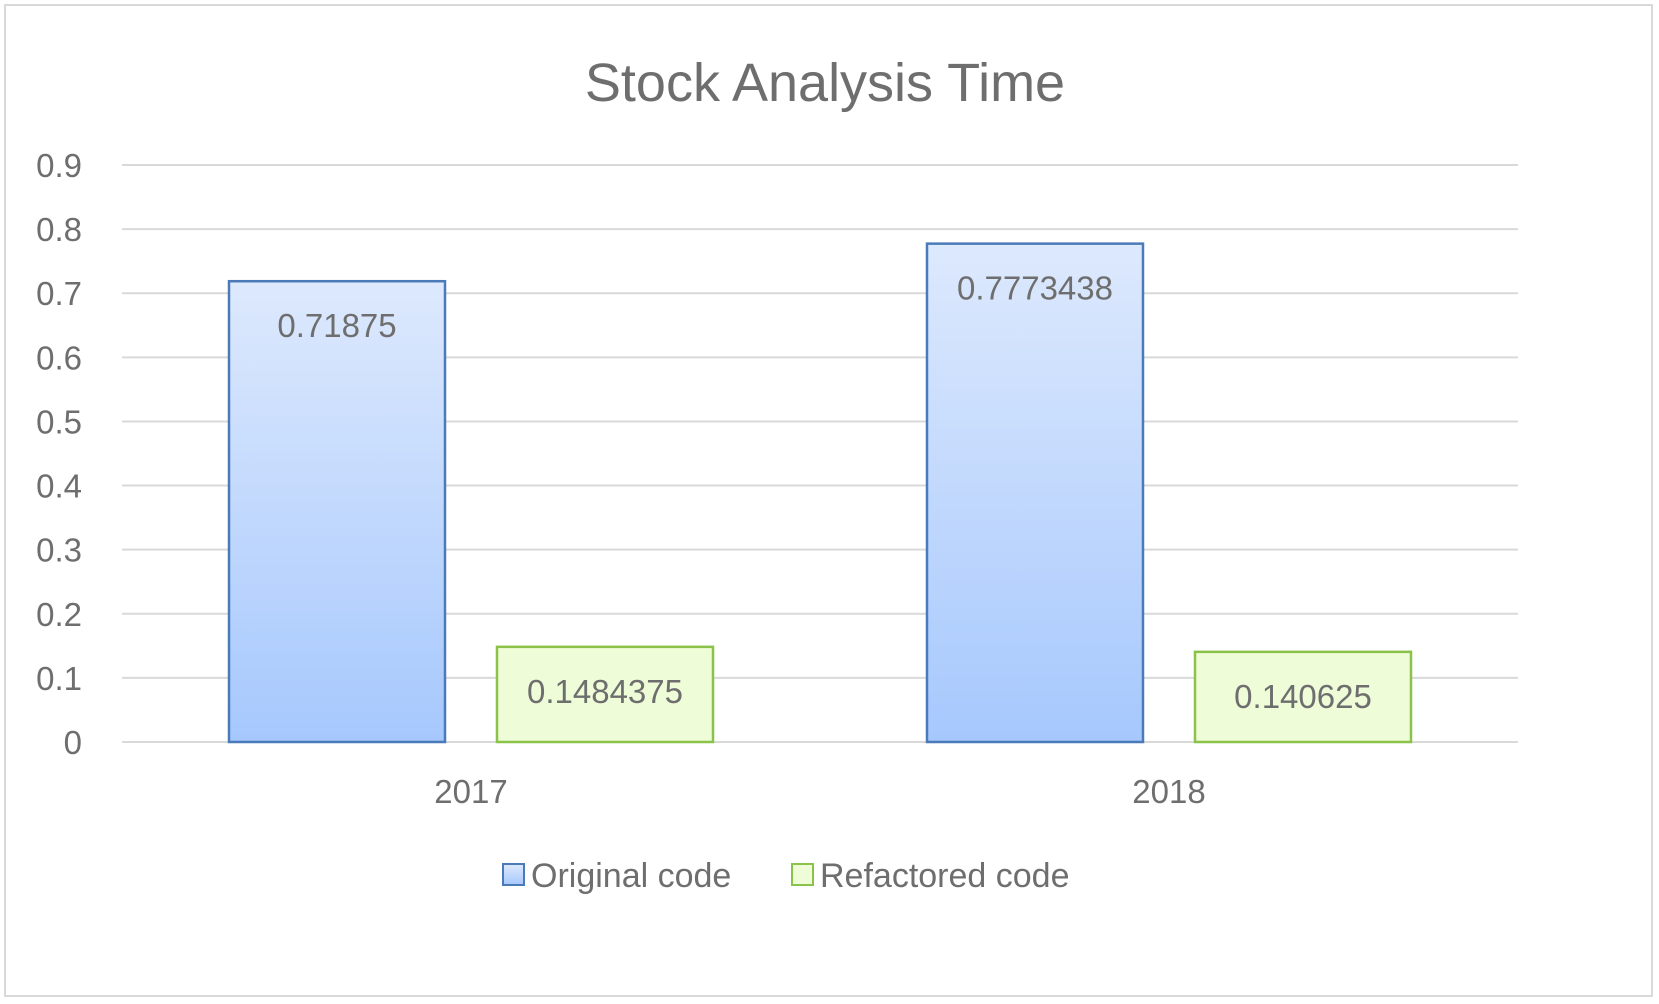  Describe the element at coordinates (59, 454) in the screenshot. I see `y-axis-ticks: 0 0.1 0.2 0.3 0.4 0.5 0.6 0.7 0.8 0.9` at that location.